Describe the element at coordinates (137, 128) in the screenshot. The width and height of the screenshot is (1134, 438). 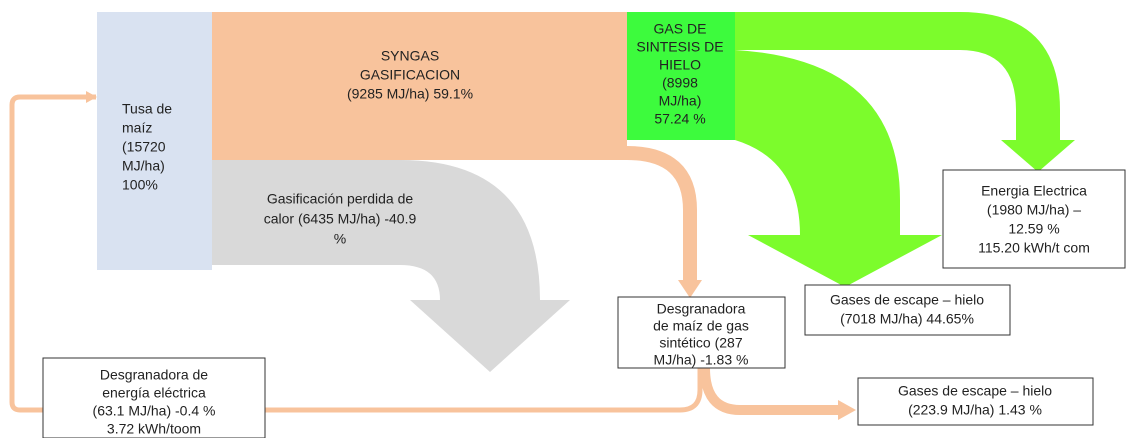
I see `node-label: maíz` at that location.